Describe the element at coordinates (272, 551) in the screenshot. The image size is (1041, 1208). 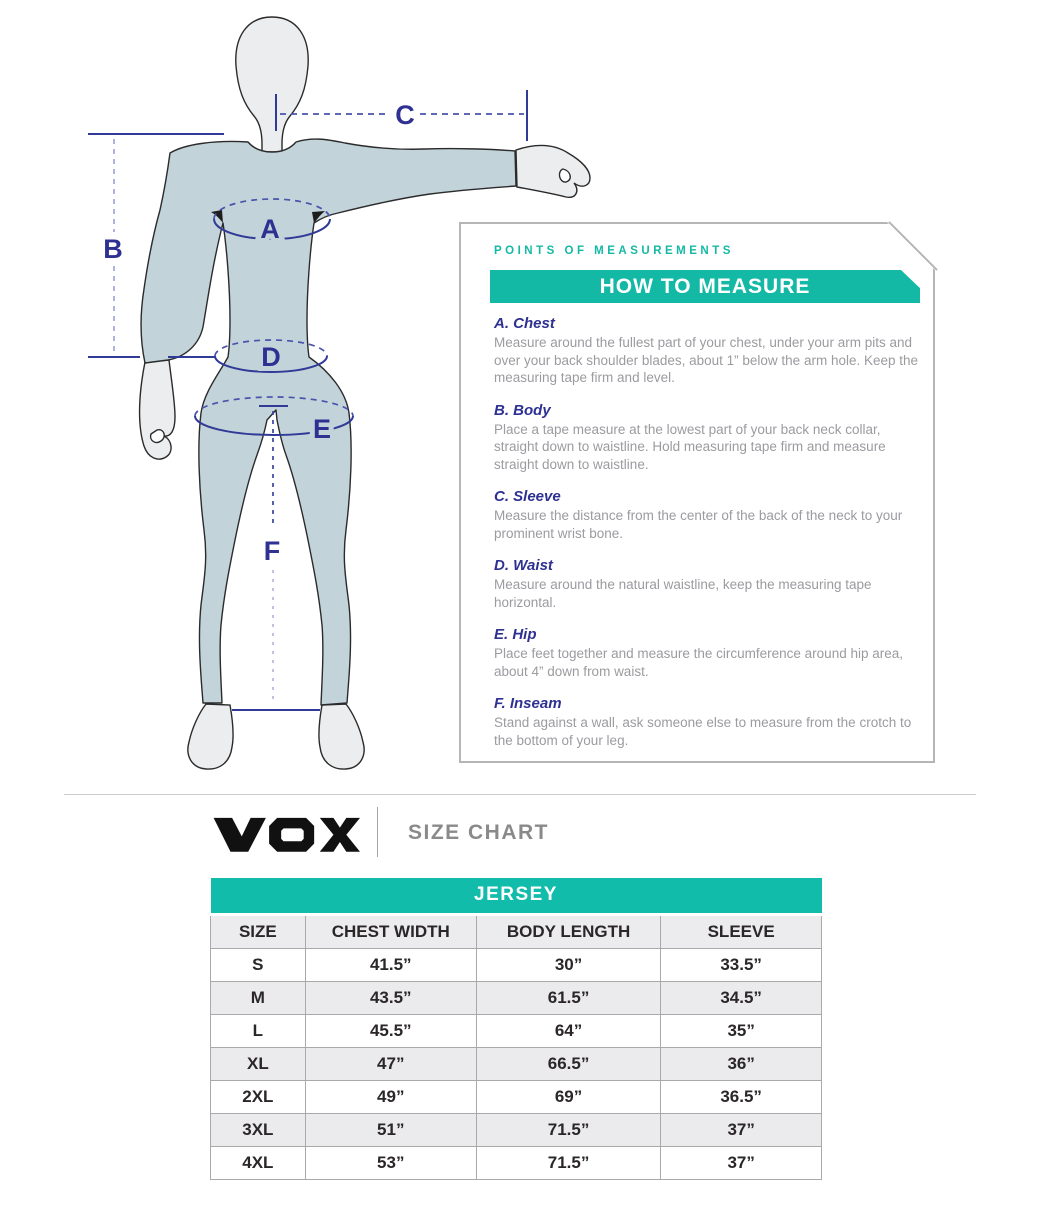
I see `label-inseam: F` at that location.